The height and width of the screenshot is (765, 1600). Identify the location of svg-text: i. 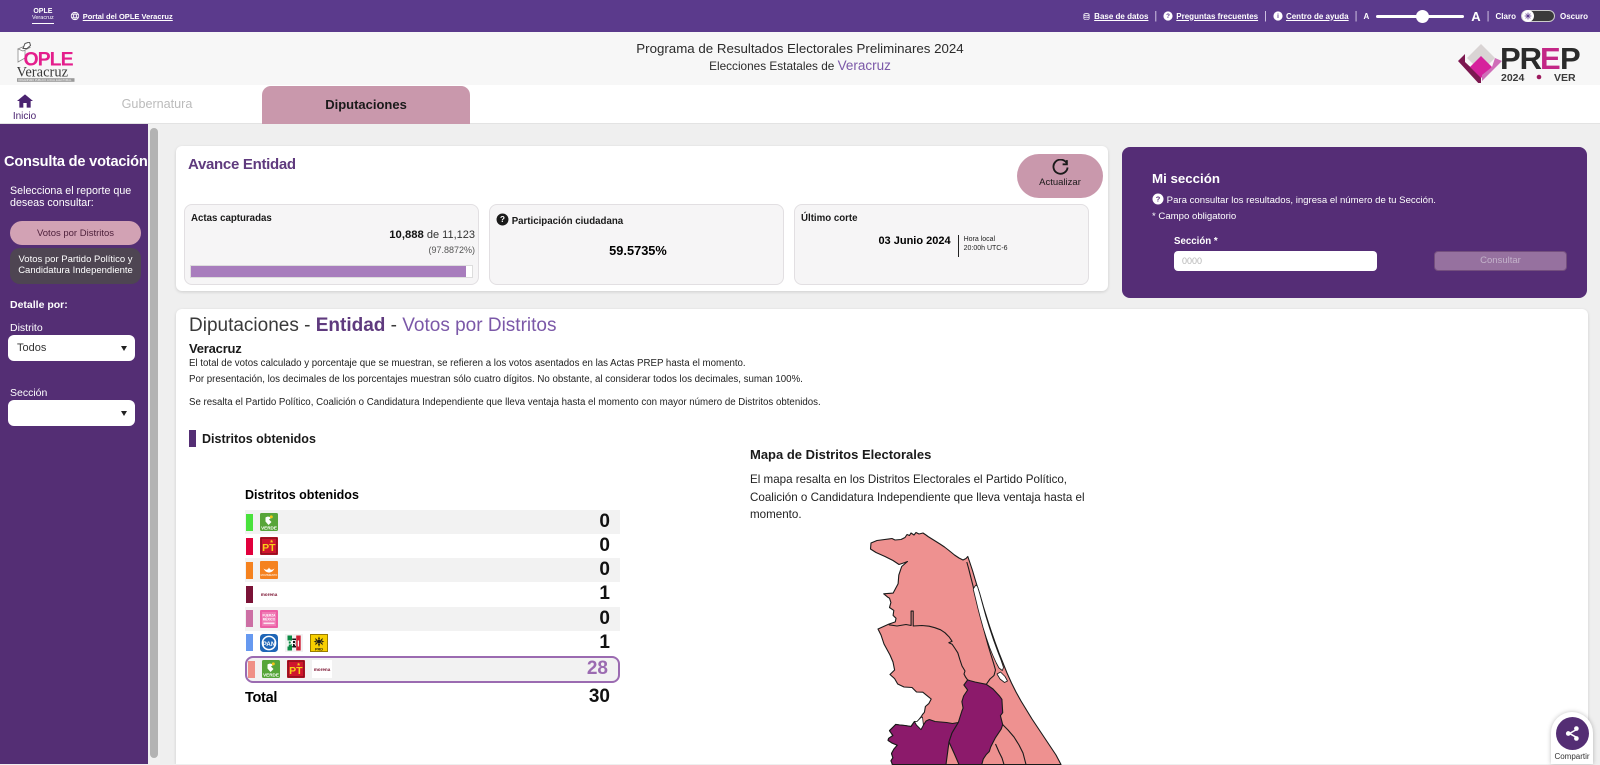
(1278, 16).